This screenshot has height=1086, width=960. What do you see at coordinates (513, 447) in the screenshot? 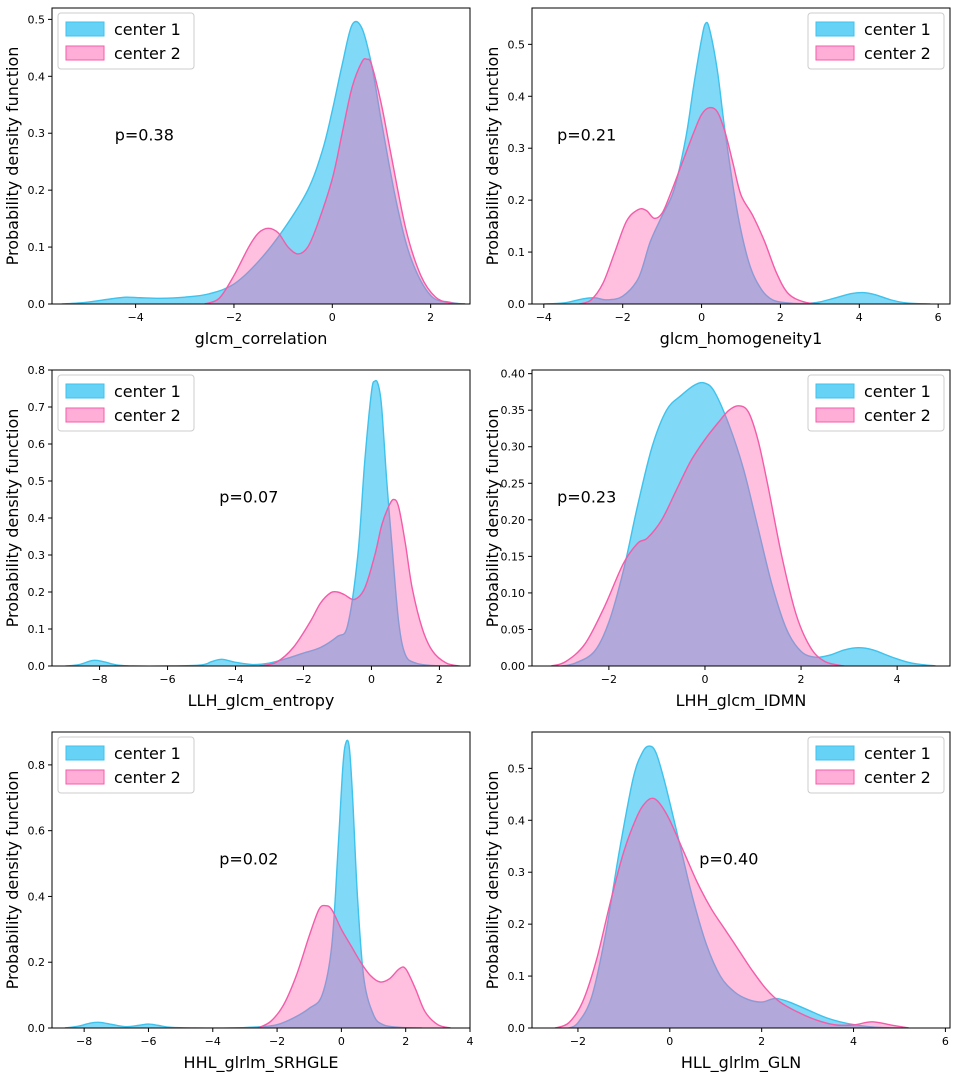
I see `y-tick-label: 0.30` at bounding box center [513, 447].